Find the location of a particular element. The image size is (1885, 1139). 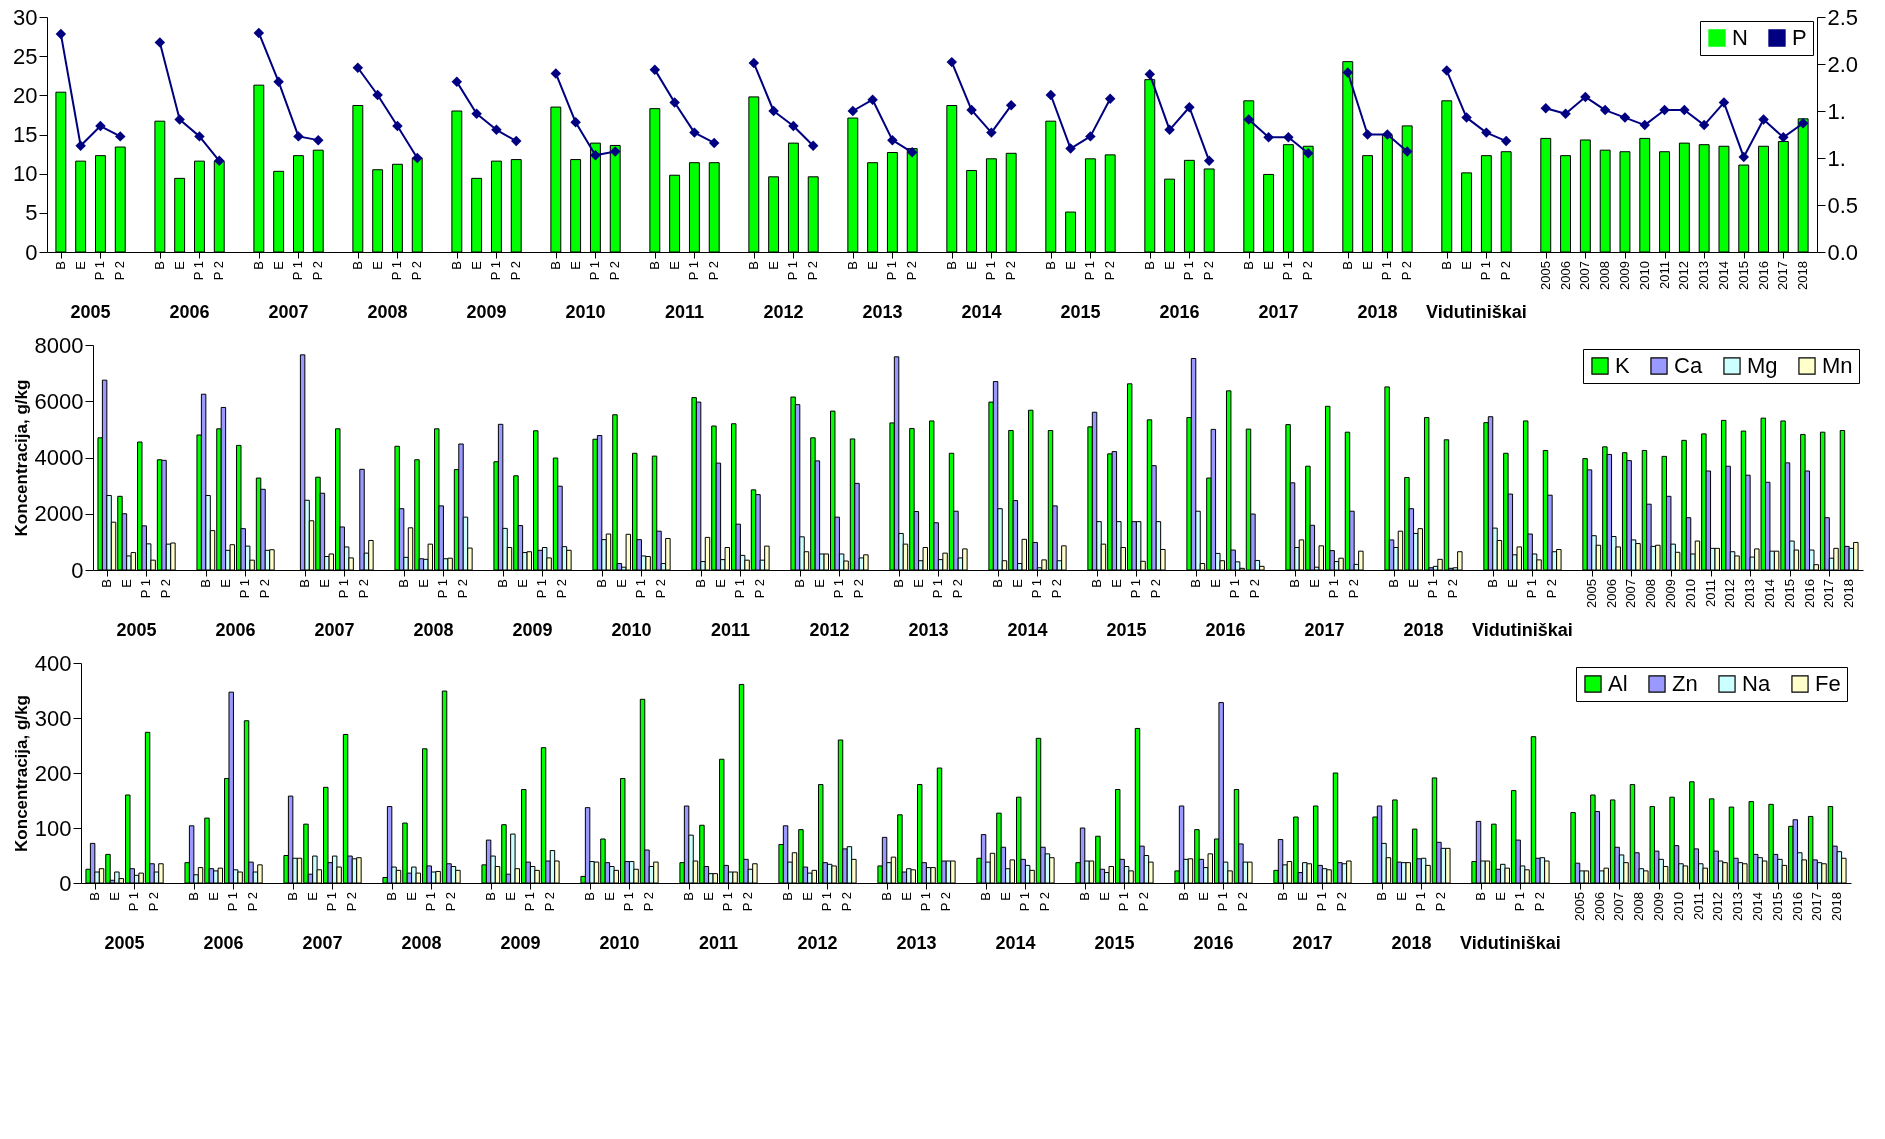

y-tick-label: 2000 is located at coordinates (59, 514).